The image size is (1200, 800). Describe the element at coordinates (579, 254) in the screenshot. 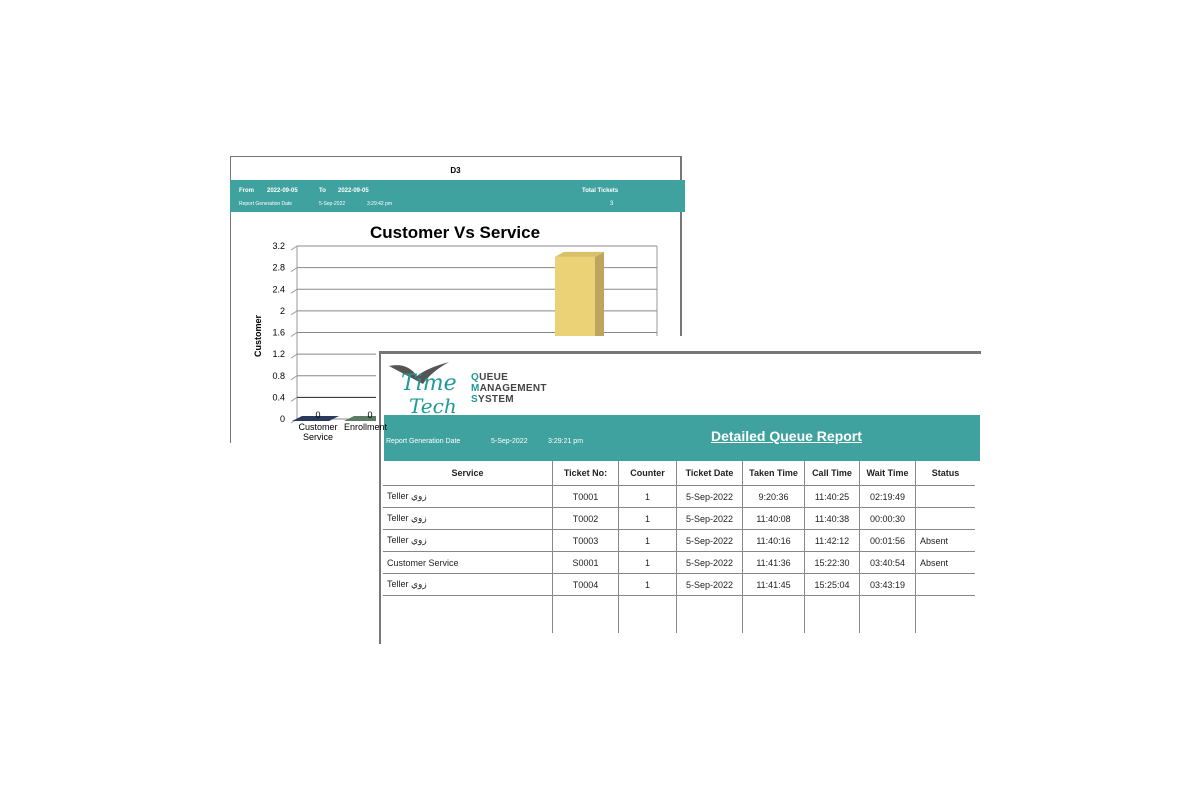

I see `bar-top` at that location.